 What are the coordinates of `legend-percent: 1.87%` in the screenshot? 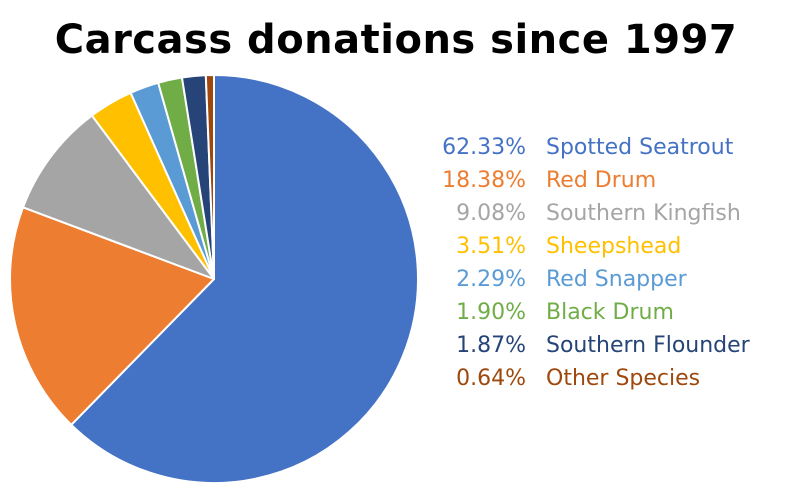 It's located at (491, 345).